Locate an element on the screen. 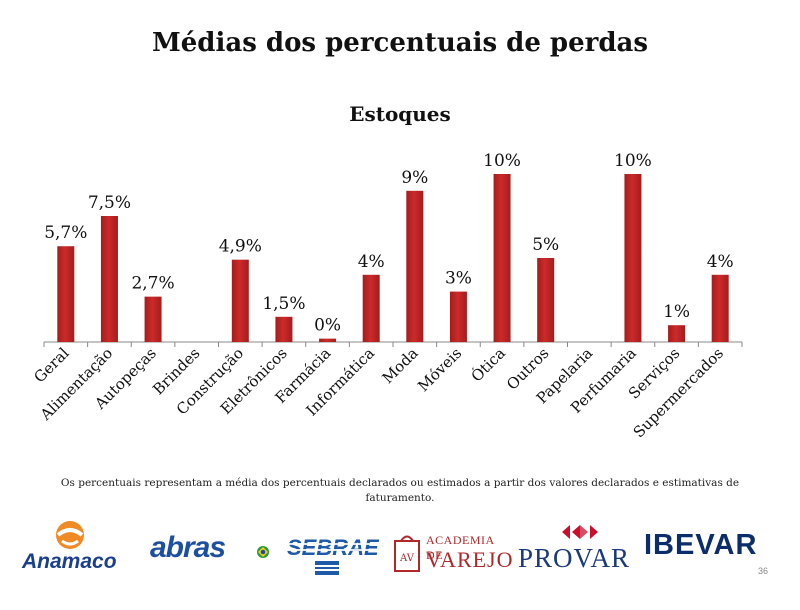 This screenshot has height=610, width=800. academia-de-varejo-logo: AV ACADEMIA DE VAREJO is located at coordinates (453, 552).